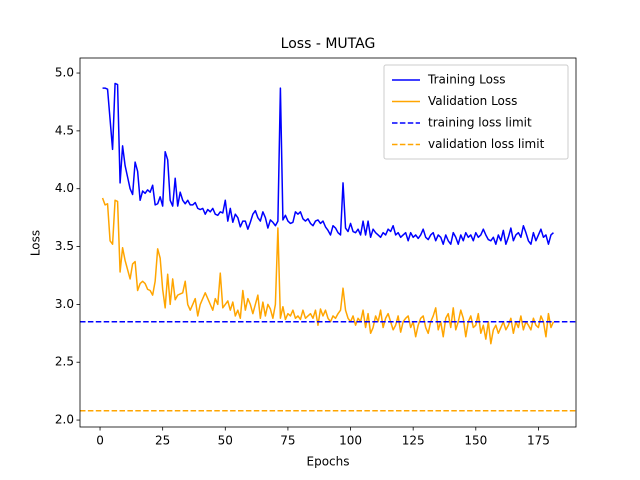  What do you see at coordinates (328, 462) in the screenshot?
I see `x-axis-label: Epochs` at bounding box center [328, 462].